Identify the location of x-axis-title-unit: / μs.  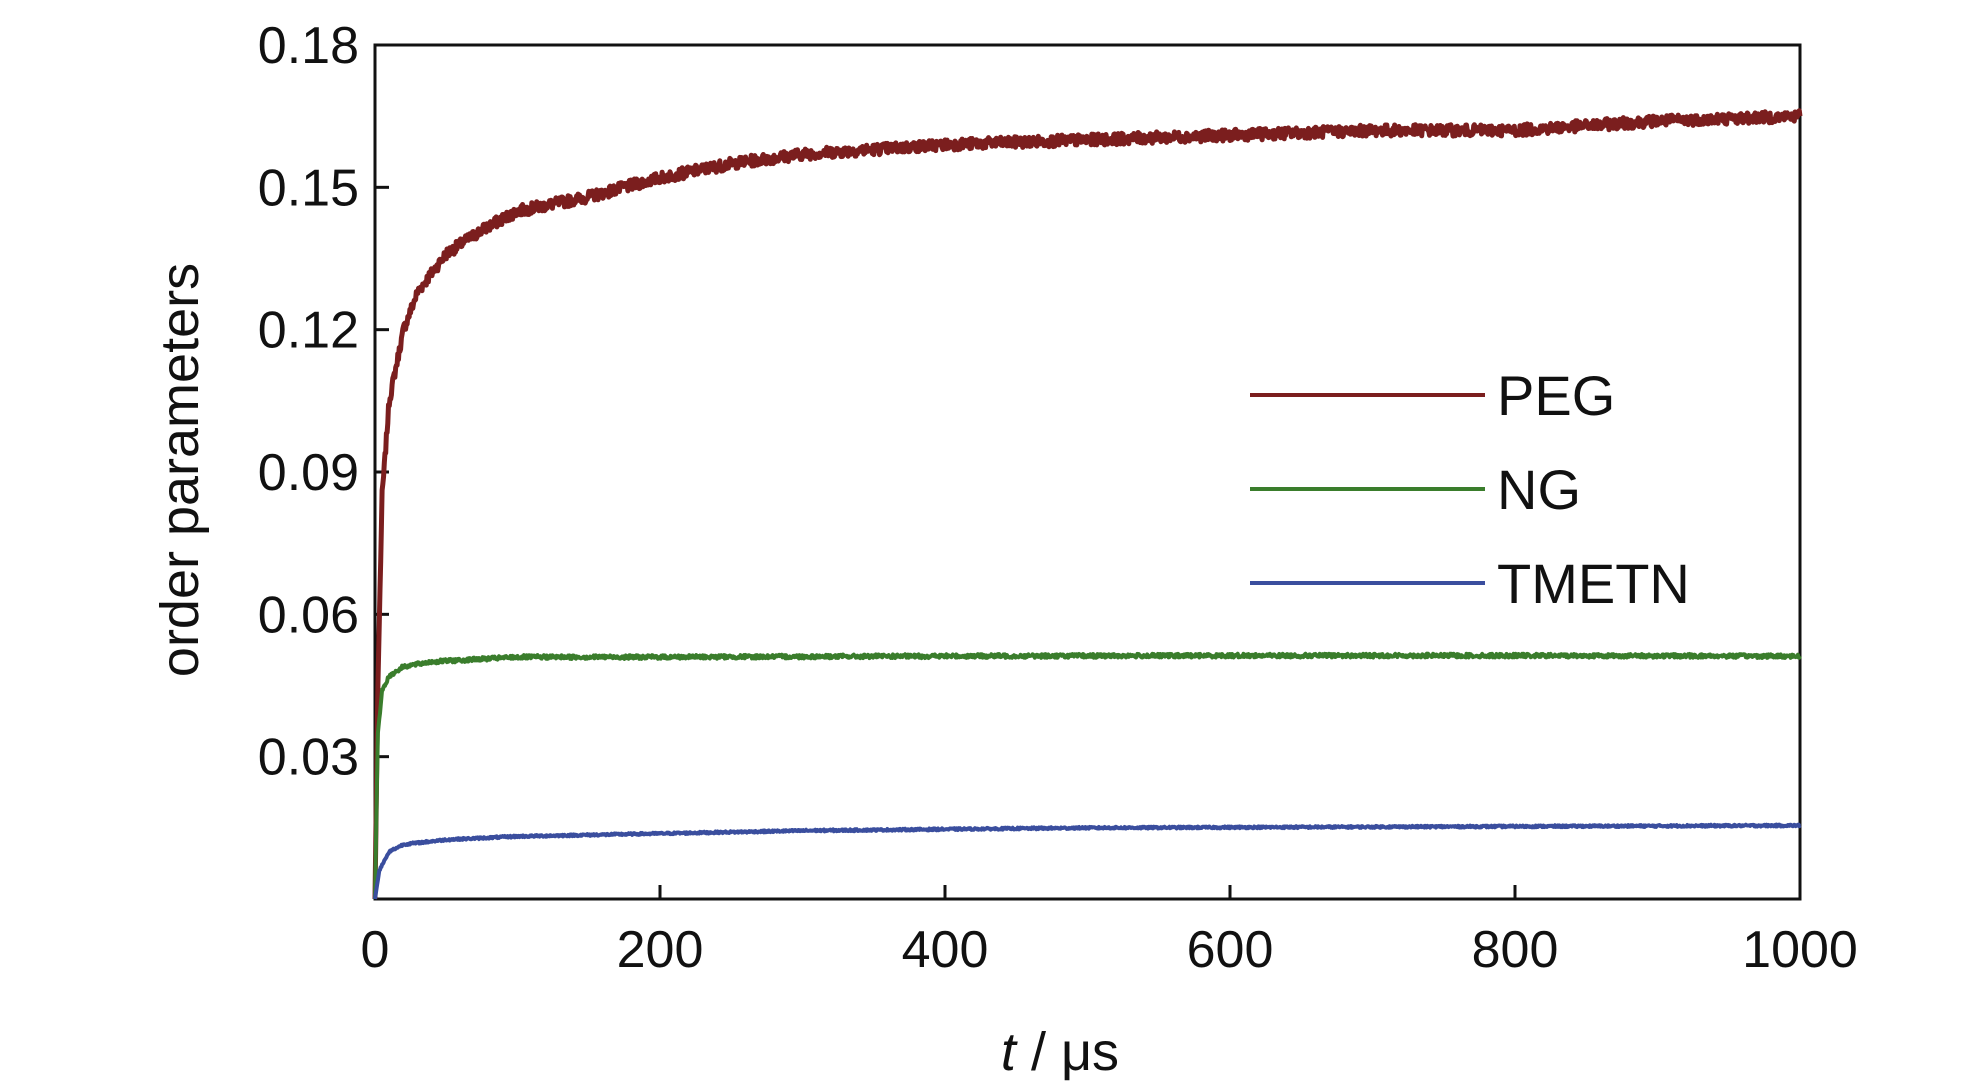
(1067, 1052).